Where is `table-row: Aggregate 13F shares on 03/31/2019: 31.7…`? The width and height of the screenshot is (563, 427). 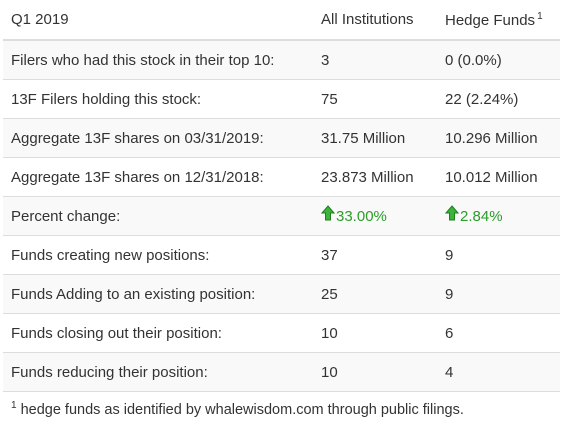 table-row: Aggregate 13F shares on 03/31/2019: 31.7… is located at coordinates (281, 138).